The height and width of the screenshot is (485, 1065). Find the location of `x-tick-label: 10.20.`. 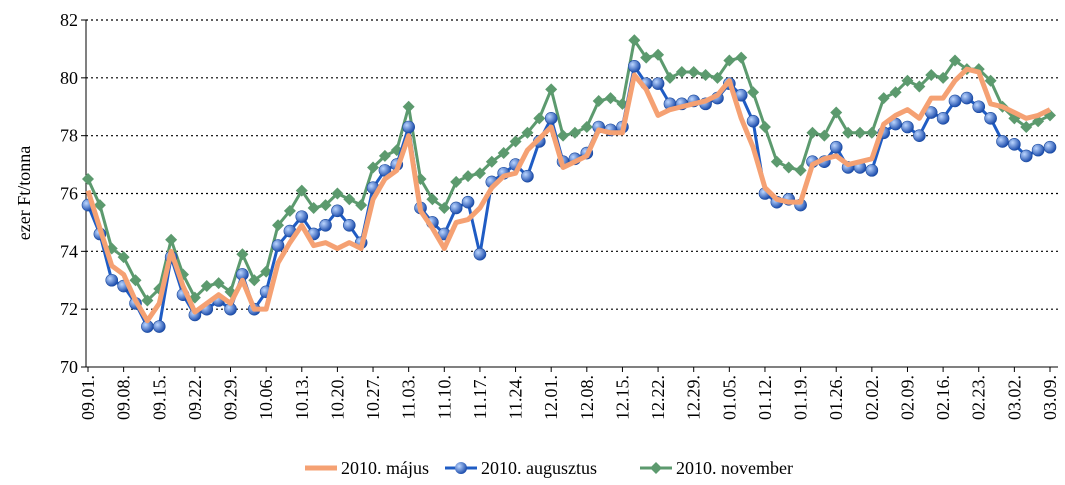

x-tick-label: 10.20. is located at coordinates (337, 397).